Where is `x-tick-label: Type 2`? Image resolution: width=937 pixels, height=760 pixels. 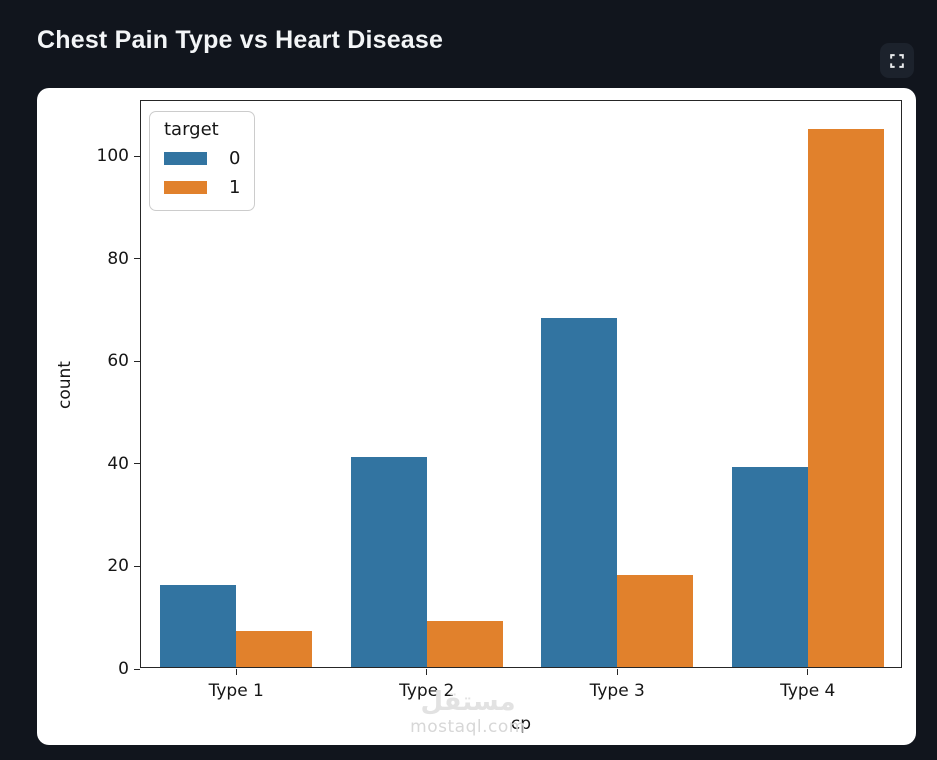
x-tick-label: Type 2 is located at coordinates (427, 691).